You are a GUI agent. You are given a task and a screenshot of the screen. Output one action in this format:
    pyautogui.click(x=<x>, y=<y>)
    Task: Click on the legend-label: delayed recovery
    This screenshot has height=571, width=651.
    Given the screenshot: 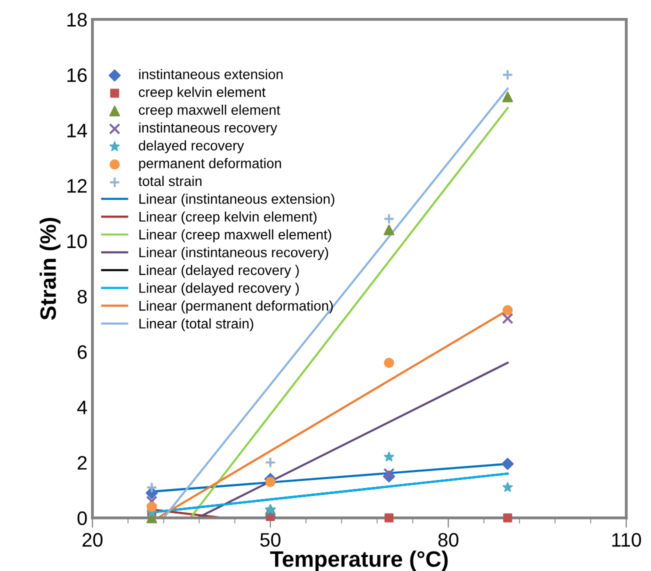 What is the action you would take?
    pyautogui.click(x=191, y=147)
    